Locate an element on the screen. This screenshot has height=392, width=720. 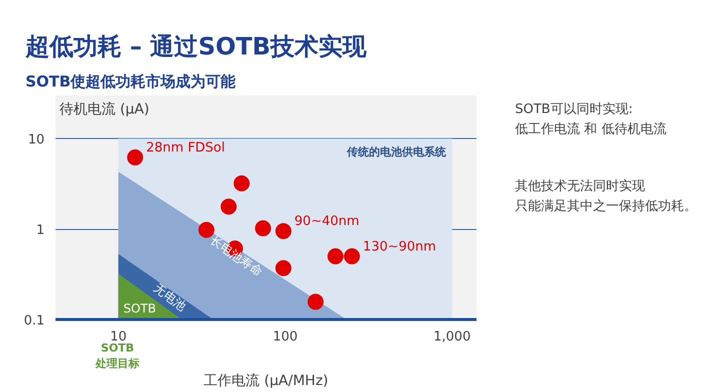
y-axis-title: 待机电流 (μA) is located at coordinates (105, 110).